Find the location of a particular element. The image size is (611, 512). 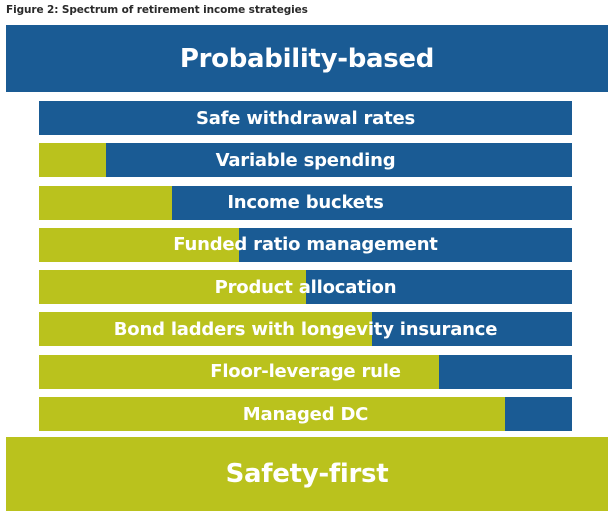

strategy-label: Bond ladders with longevity insurance is located at coordinates (305, 329).